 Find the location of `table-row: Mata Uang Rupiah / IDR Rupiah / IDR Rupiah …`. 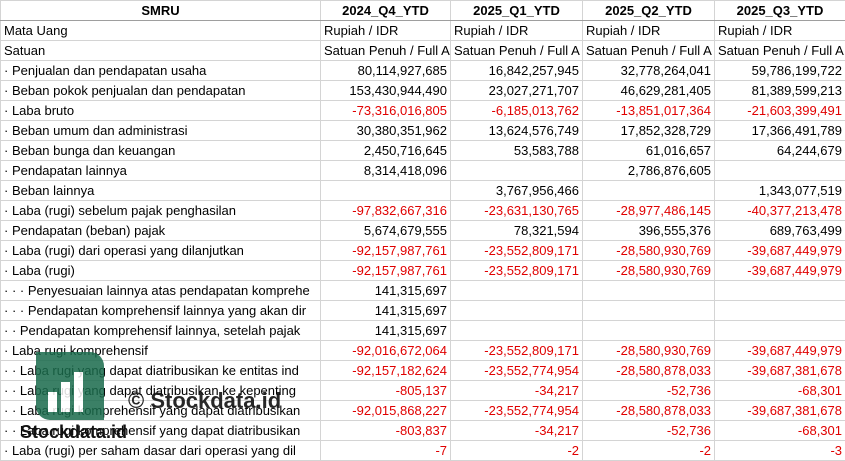

table-row: Mata Uang Rupiah / IDR Rupiah / IDR Rupiah … is located at coordinates (422, 30).